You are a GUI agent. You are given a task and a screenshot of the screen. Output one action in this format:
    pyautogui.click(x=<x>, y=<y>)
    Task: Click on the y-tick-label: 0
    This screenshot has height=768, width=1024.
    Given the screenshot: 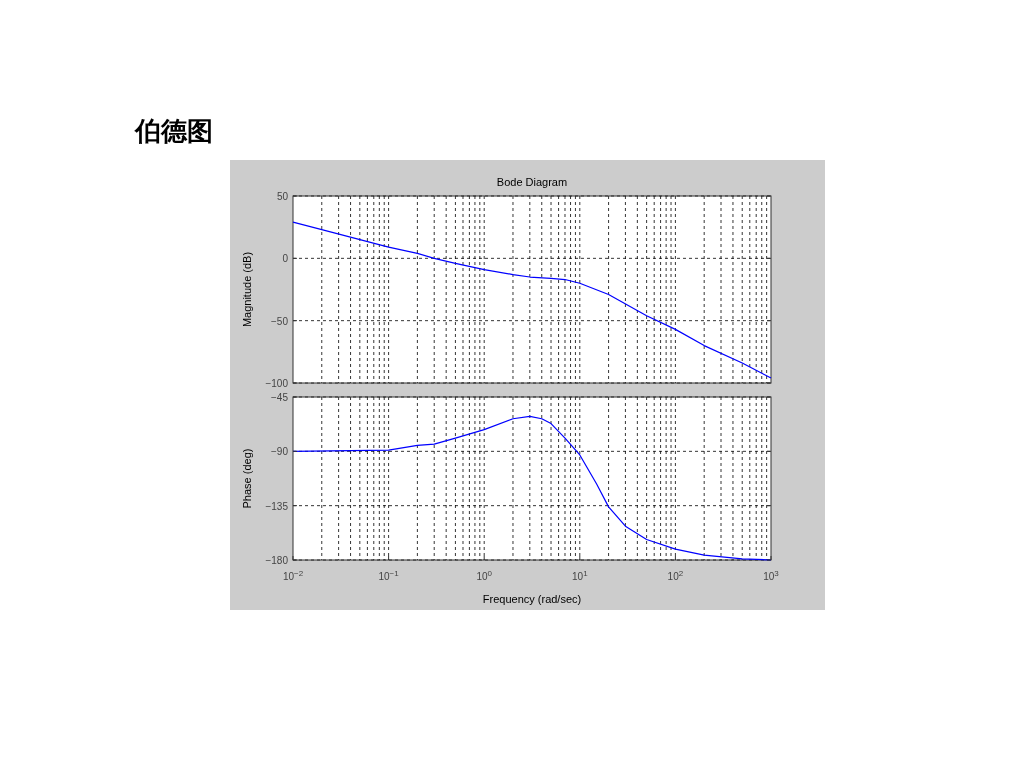 What is the action you would take?
    pyautogui.click(x=285, y=259)
    